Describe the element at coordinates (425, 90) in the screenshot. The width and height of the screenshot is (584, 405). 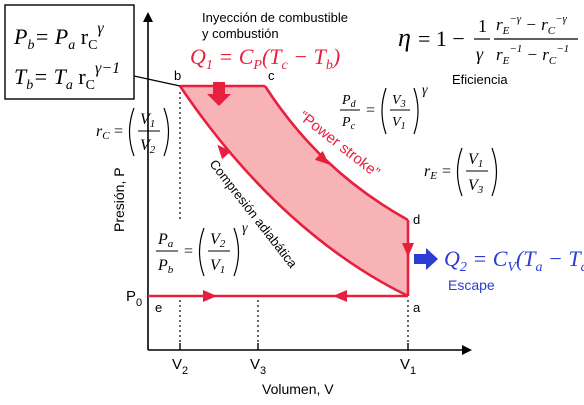
I see `pdpc-exp: γ` at that location.